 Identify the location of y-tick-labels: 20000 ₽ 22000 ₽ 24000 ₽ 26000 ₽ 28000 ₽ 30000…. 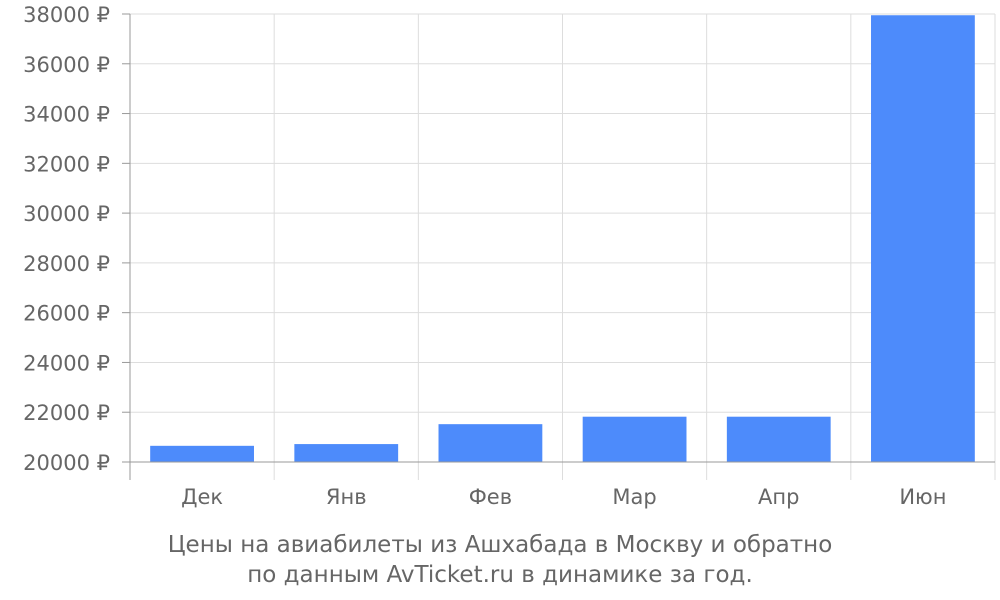
(66, 239).